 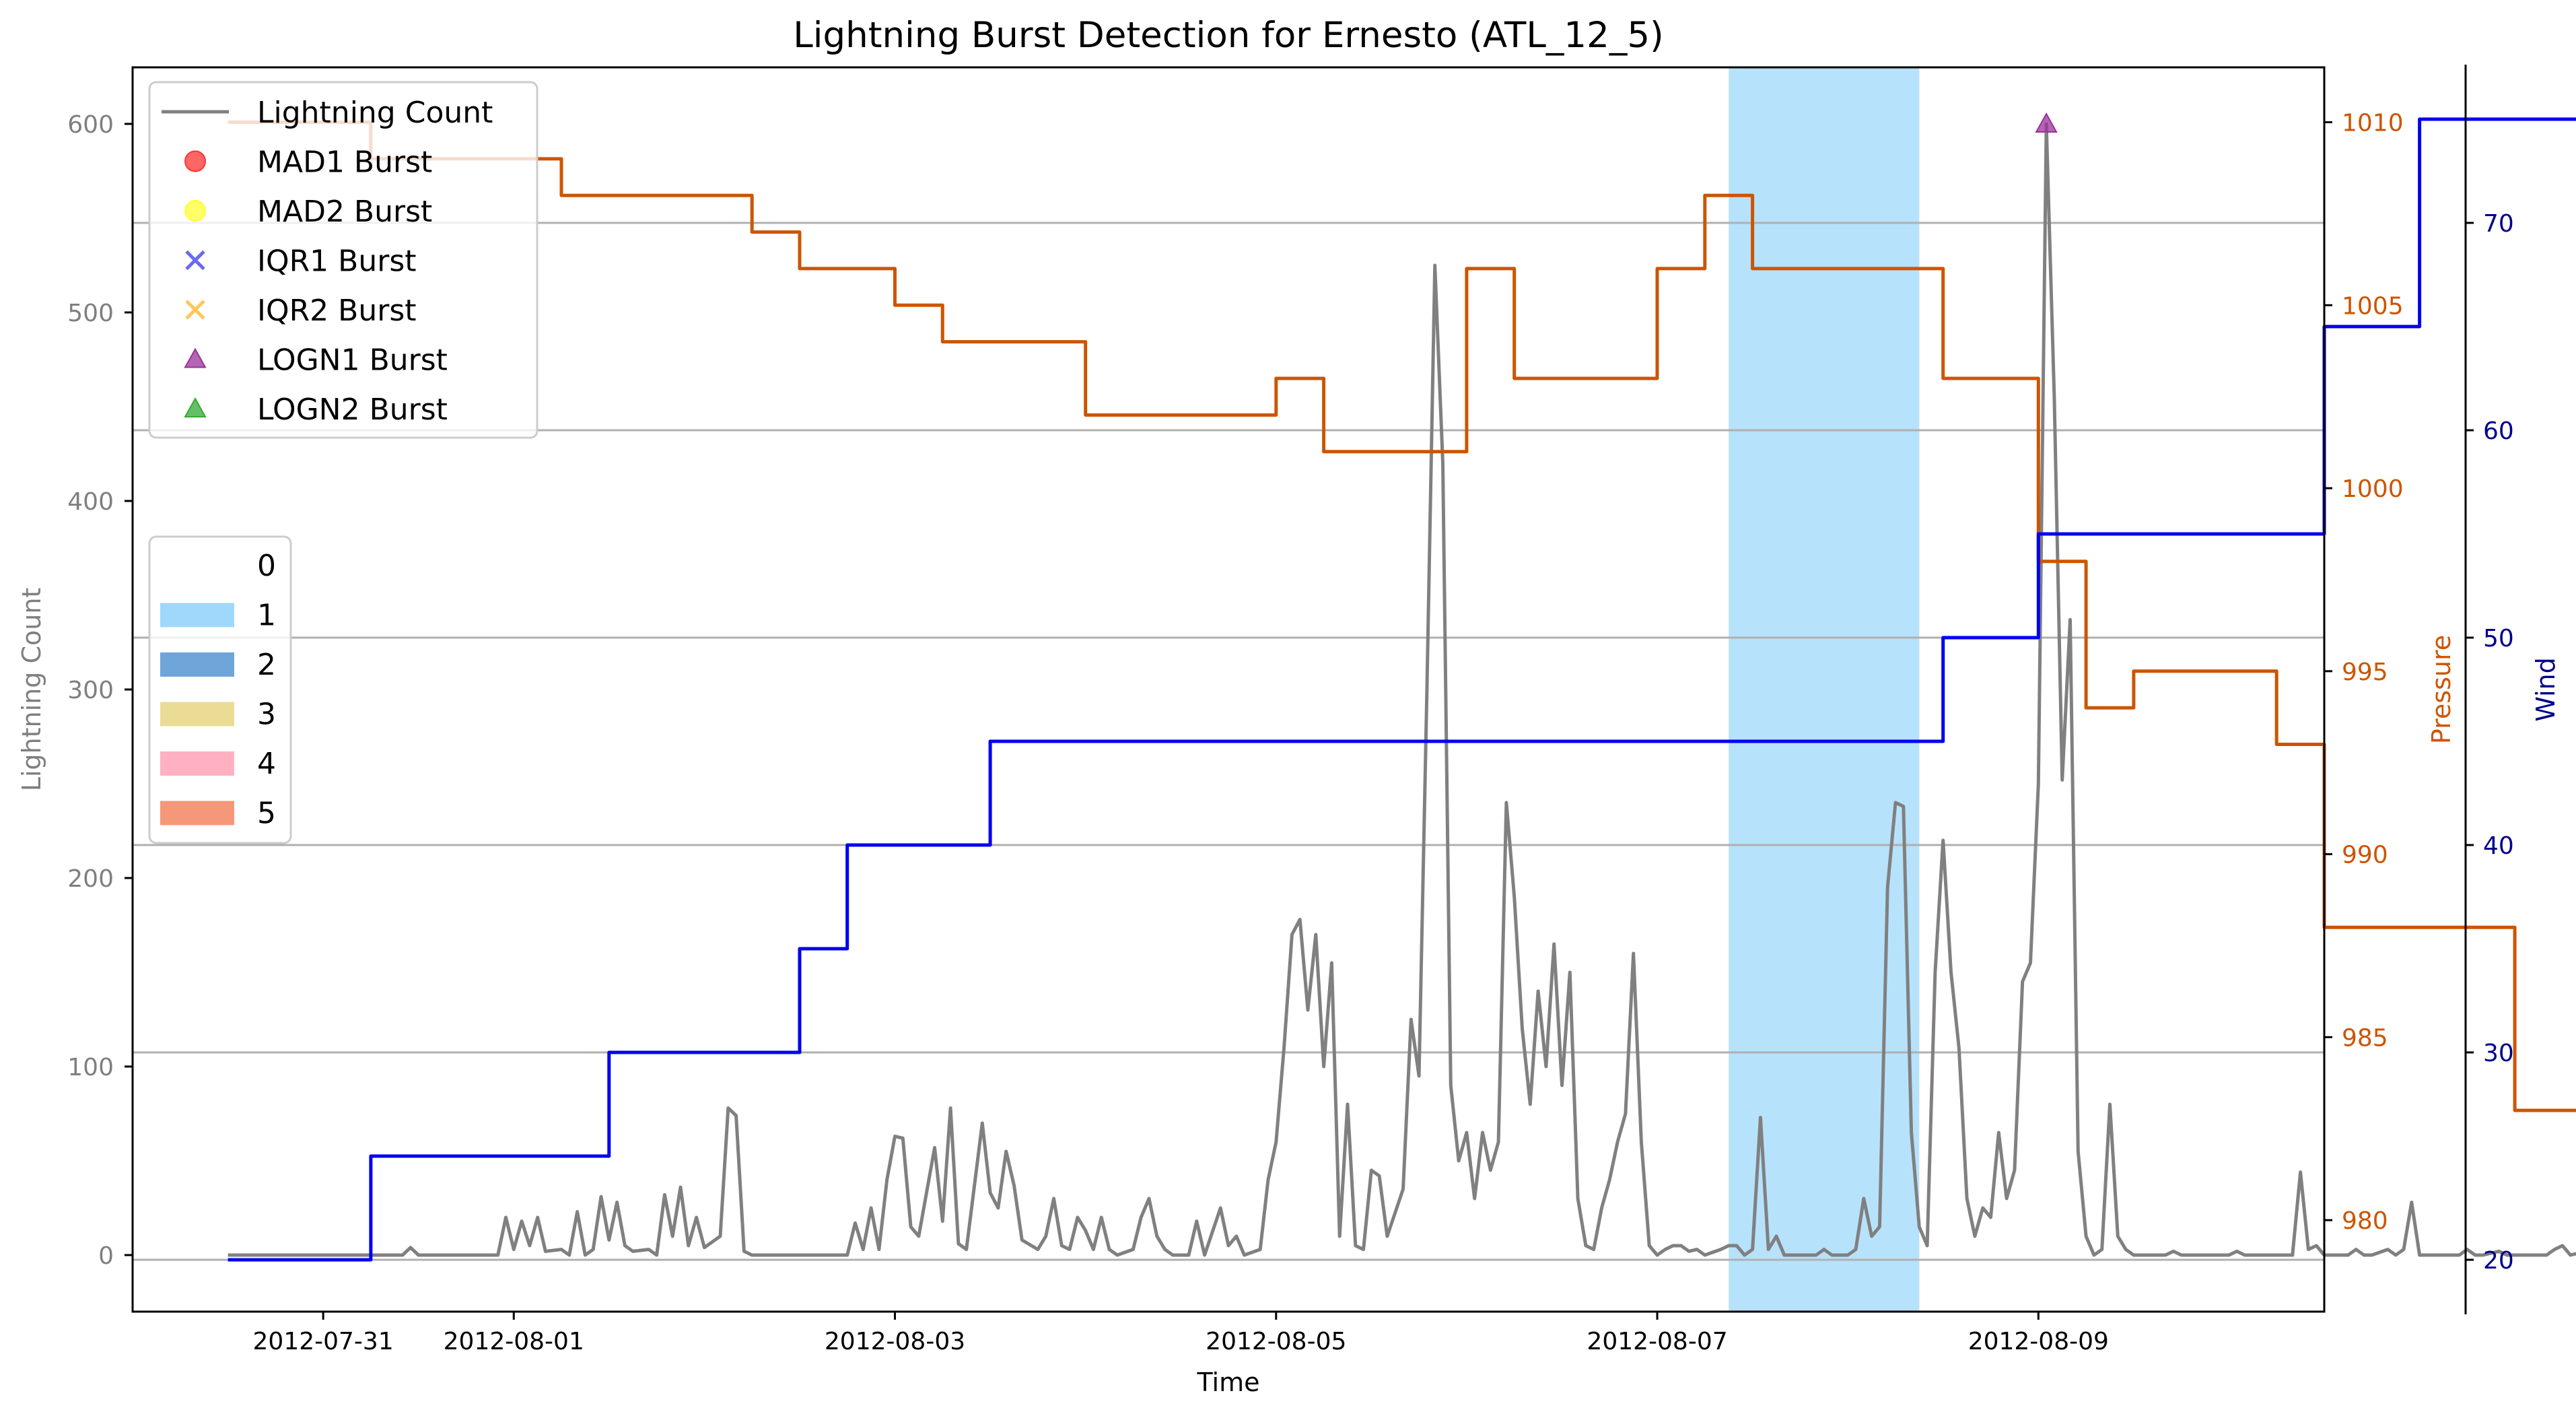 What do you see at coordinates (895, 1341) in the screenshot?
I see `x-tick-label: 2012-08-03` at bounding box center [895, 1341].